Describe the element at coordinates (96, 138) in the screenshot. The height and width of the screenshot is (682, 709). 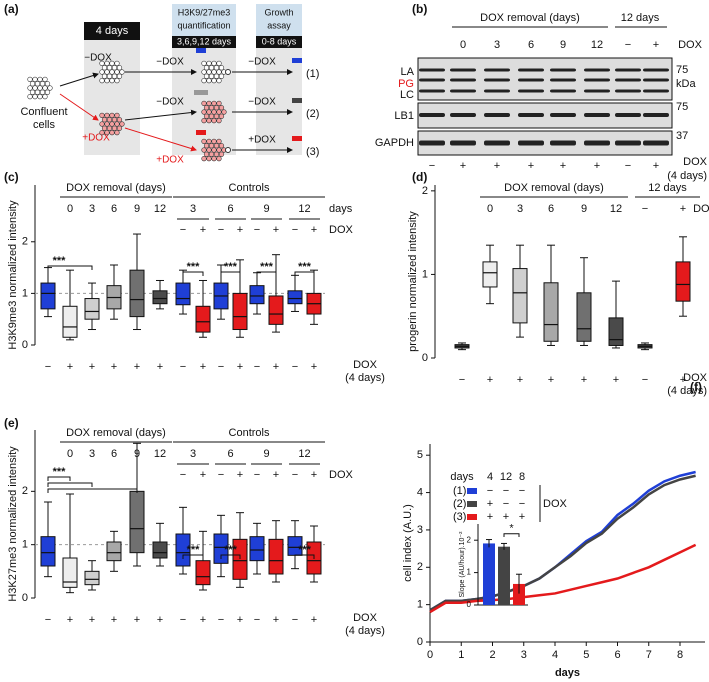
I see `arrow-label: +DOX` at that location.